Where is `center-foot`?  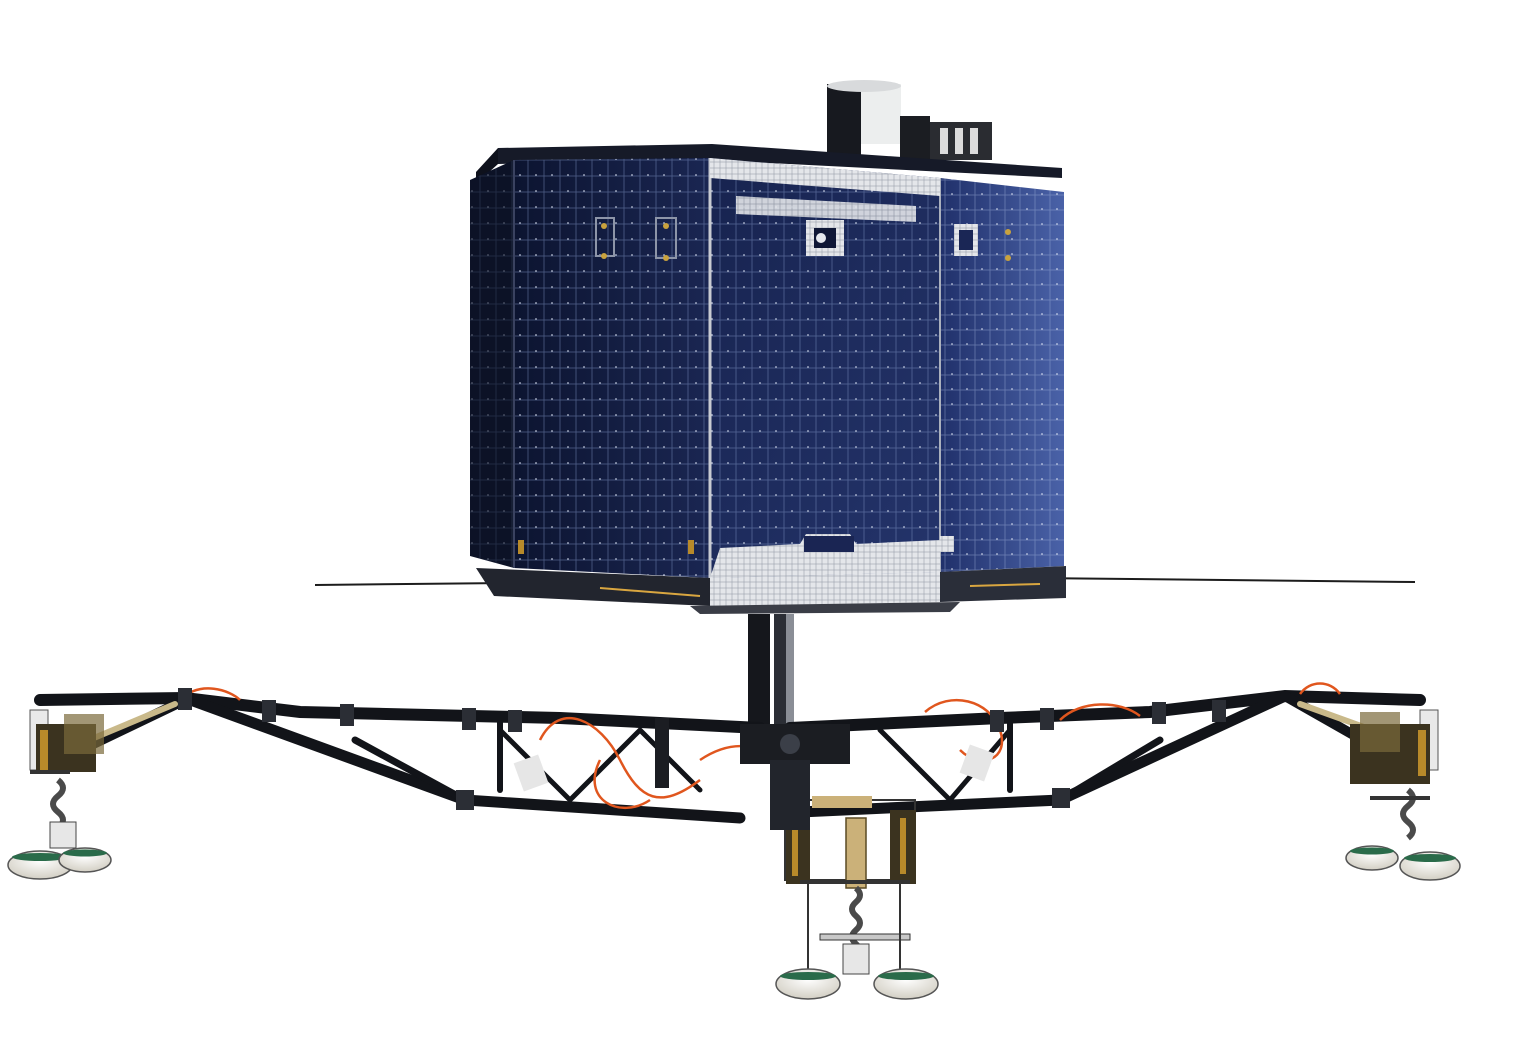
center-foot is located at coordinates (857, 899).